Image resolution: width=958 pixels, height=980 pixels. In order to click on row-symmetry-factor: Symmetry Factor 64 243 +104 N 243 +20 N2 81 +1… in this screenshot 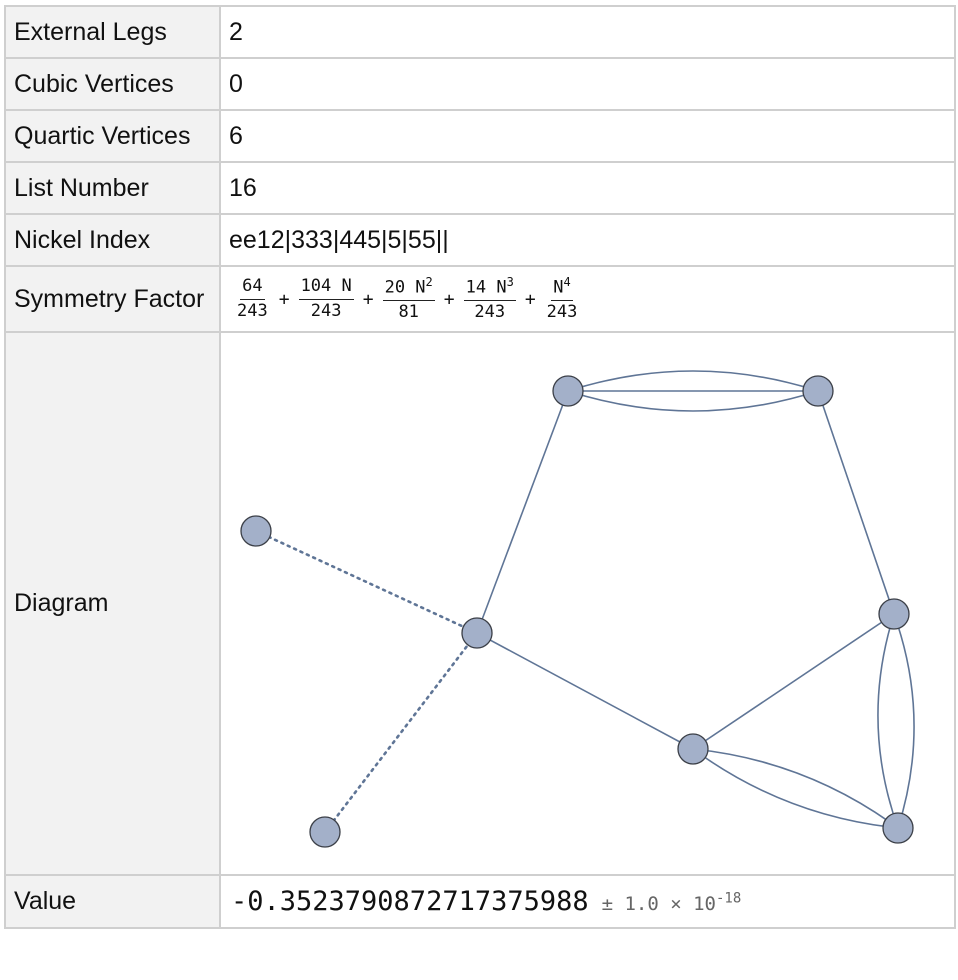, I will do `click(480, 299)`.